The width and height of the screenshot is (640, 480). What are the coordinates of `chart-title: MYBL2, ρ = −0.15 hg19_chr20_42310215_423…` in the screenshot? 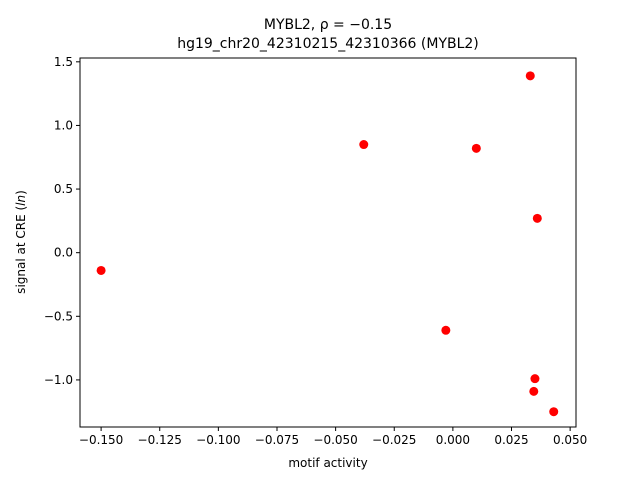 It's located at (328, 34).